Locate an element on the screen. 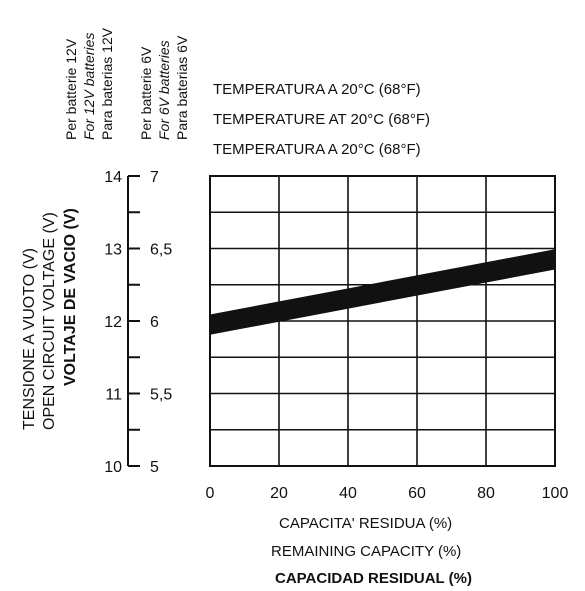  y-axis-title-en: OPEN CIRCUIT VOLTAGE (V) is located at coordinates (49, 321).